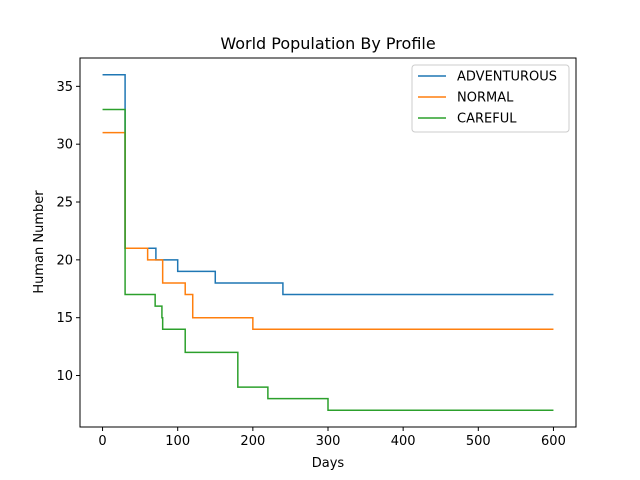 This screenshot has width=640, height=480. Describe the element at coordinates (64, 203) in the screenshot. I see `y-tick-label: 25` at that location.